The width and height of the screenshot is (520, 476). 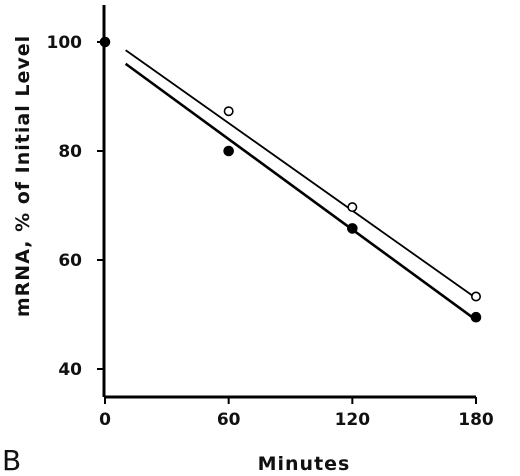 I want to click on x-tick-label: 180, so click(x=476, y=420).